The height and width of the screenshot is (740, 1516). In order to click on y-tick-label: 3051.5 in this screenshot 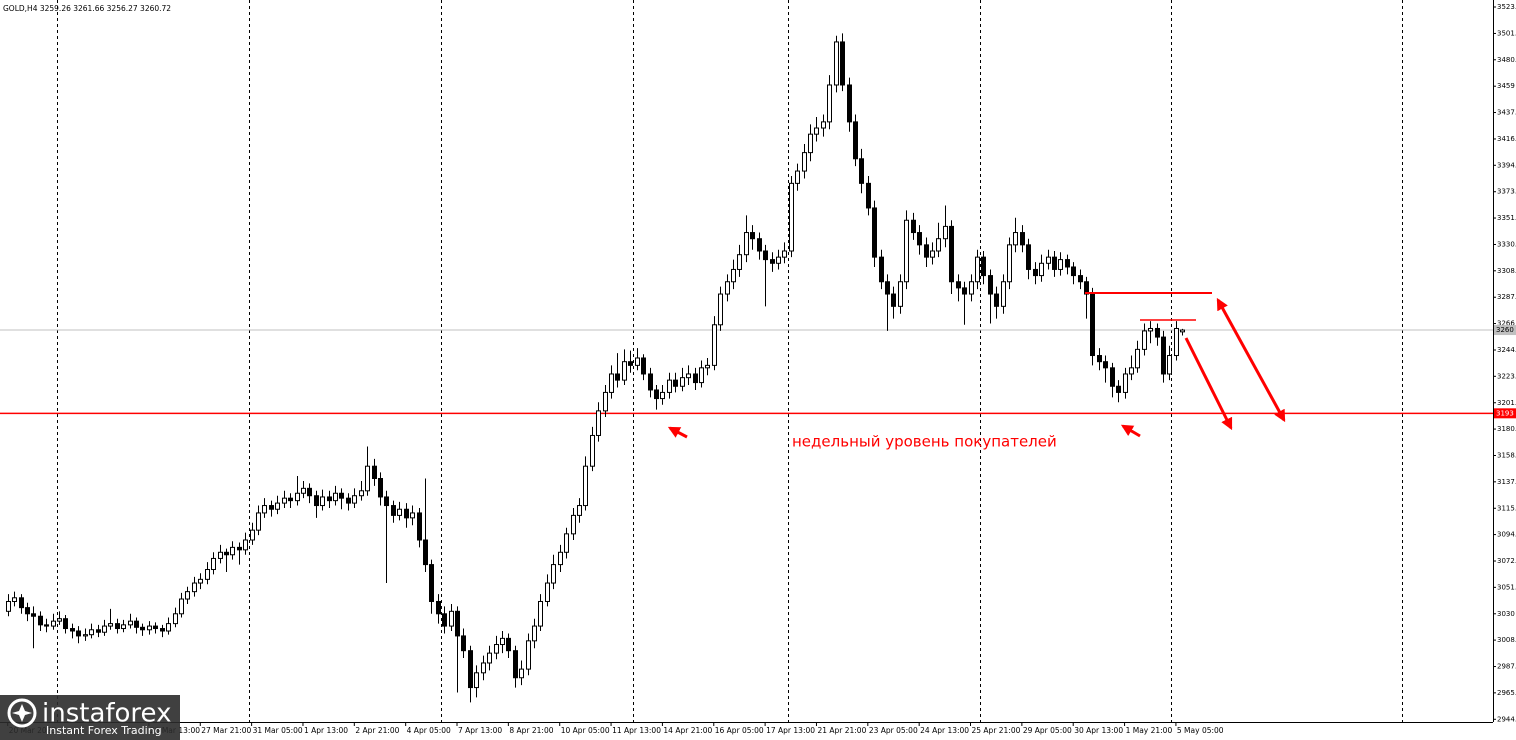, I will do `click(1506, 587)`.